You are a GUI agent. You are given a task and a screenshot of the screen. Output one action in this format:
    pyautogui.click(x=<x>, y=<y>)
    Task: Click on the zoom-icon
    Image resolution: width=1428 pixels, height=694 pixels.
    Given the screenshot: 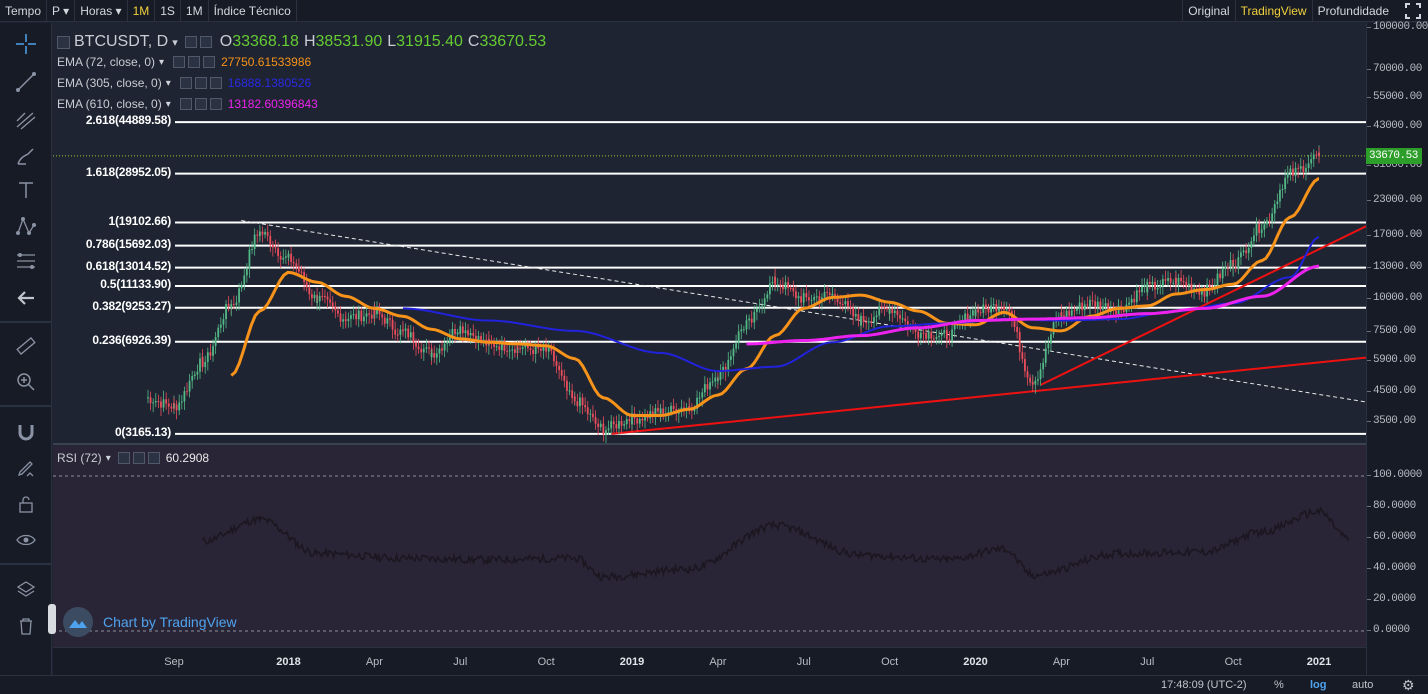 What is the action you would take?
    pyautogui.click(x=26, y=382)
    